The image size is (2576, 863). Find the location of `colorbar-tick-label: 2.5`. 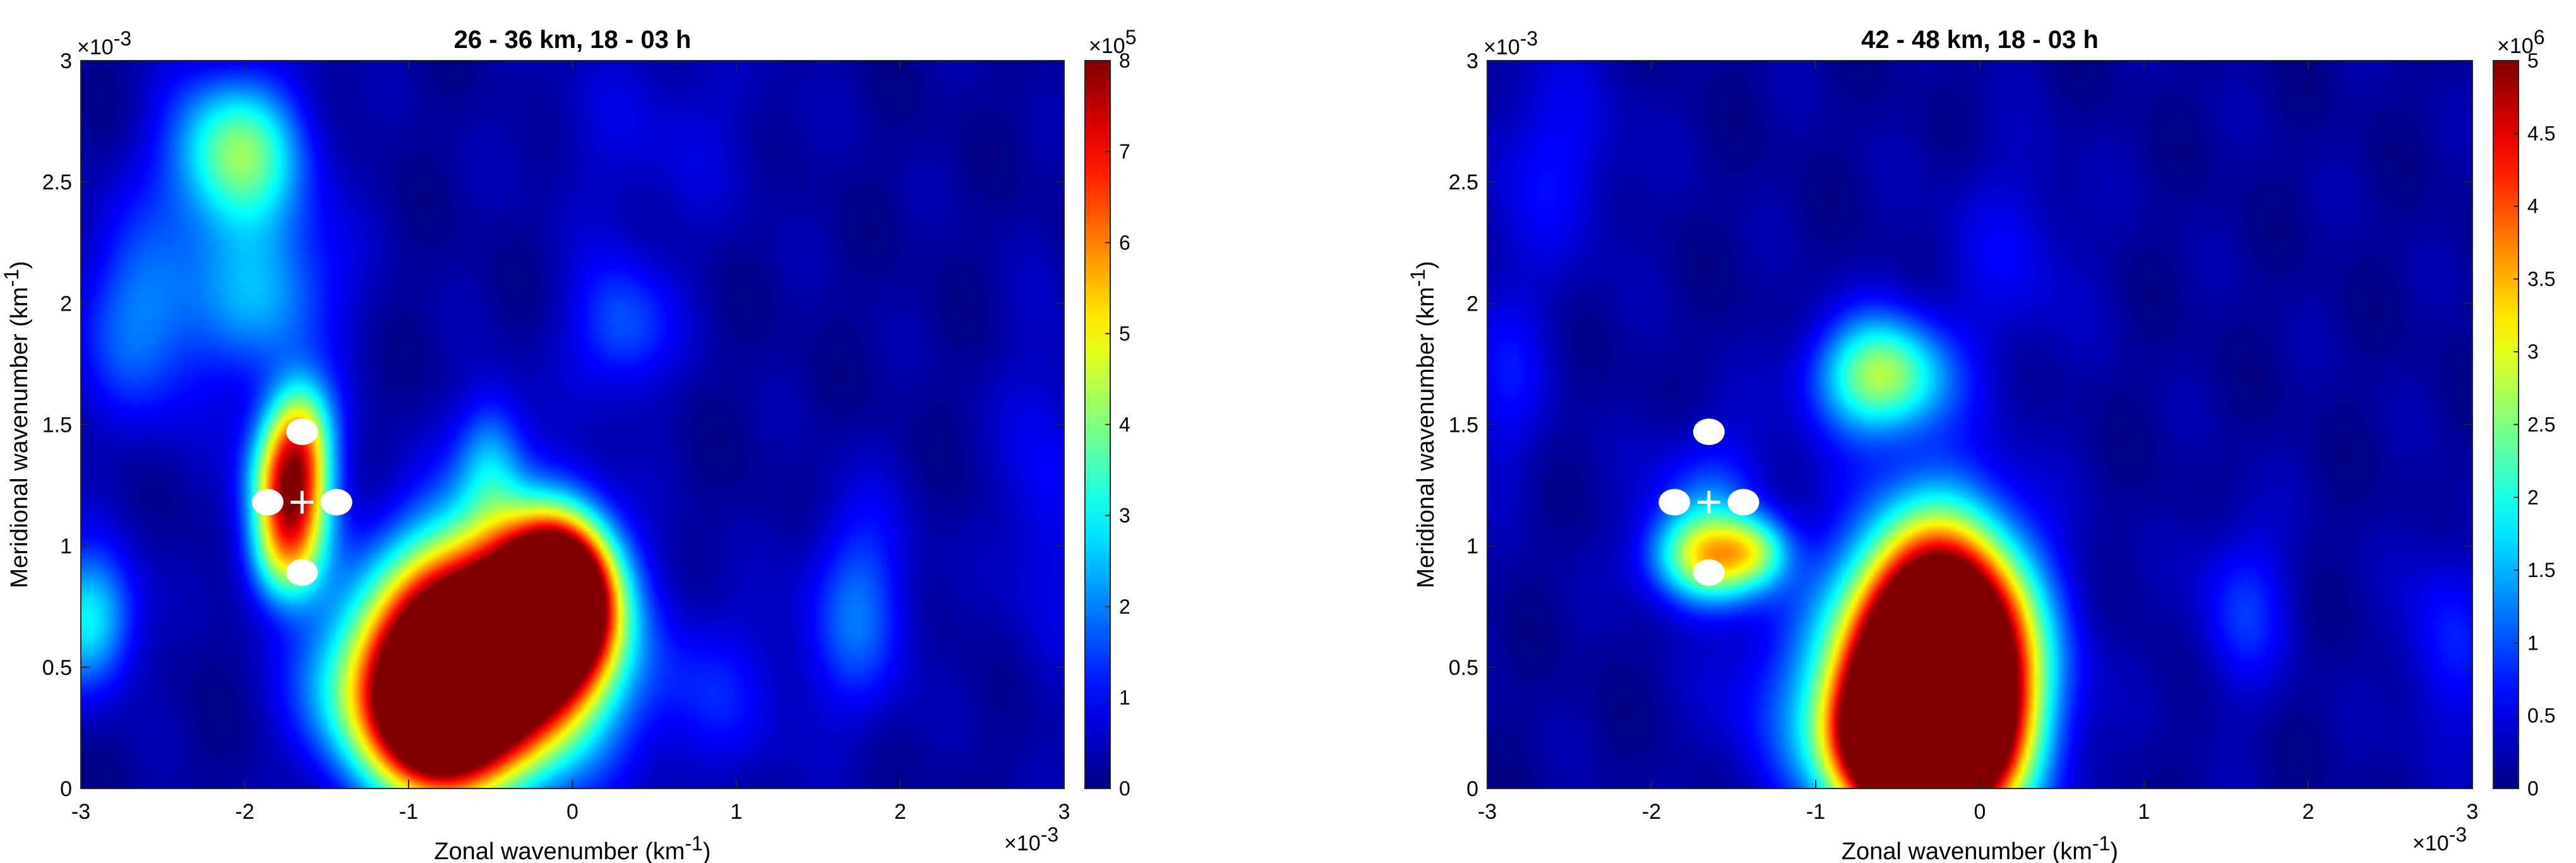

colorbar-tick-label: 2.5 is located at coordinates (2541, 425).